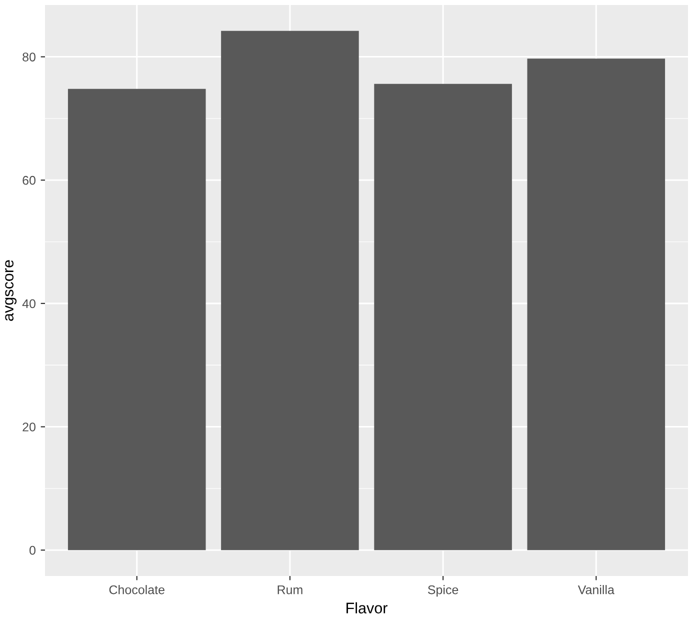 The image size is (697, 622). I want to click on x-tick-label: Spice, so click(443, 591).